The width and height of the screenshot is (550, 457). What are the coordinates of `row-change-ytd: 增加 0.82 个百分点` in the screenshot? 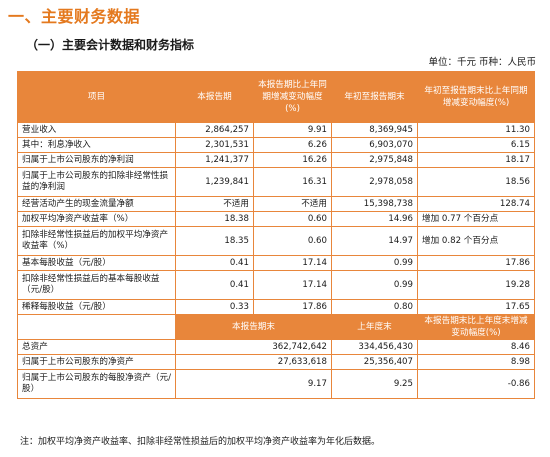 It's located at (476, 241).